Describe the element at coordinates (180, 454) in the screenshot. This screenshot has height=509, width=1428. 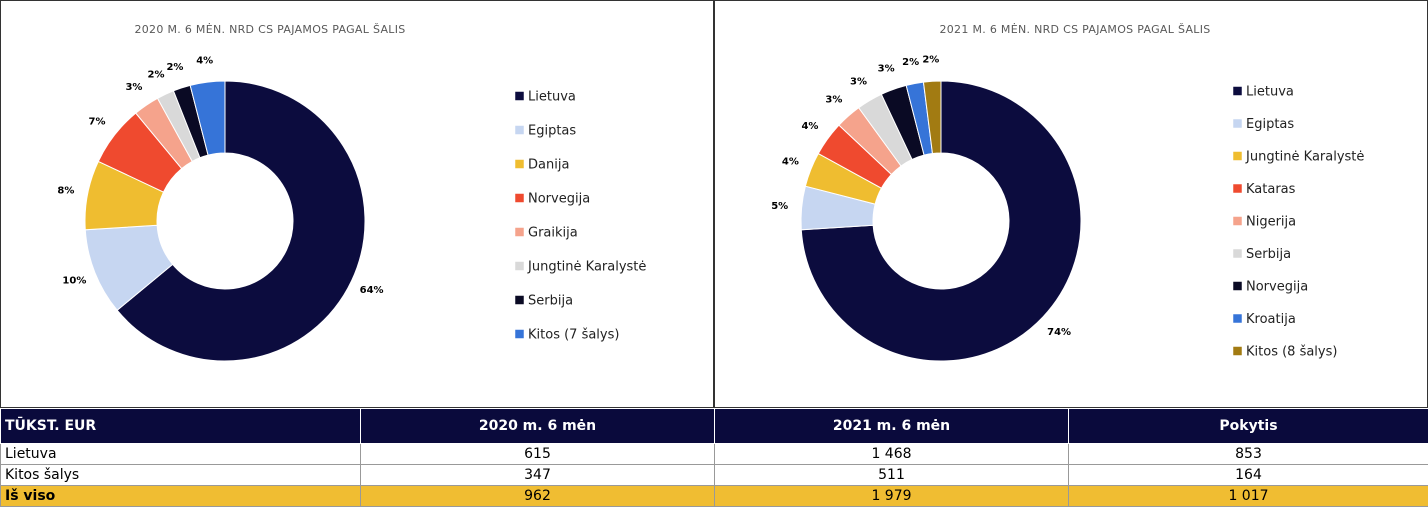
I see `table-cell: Lietuva` at that location.